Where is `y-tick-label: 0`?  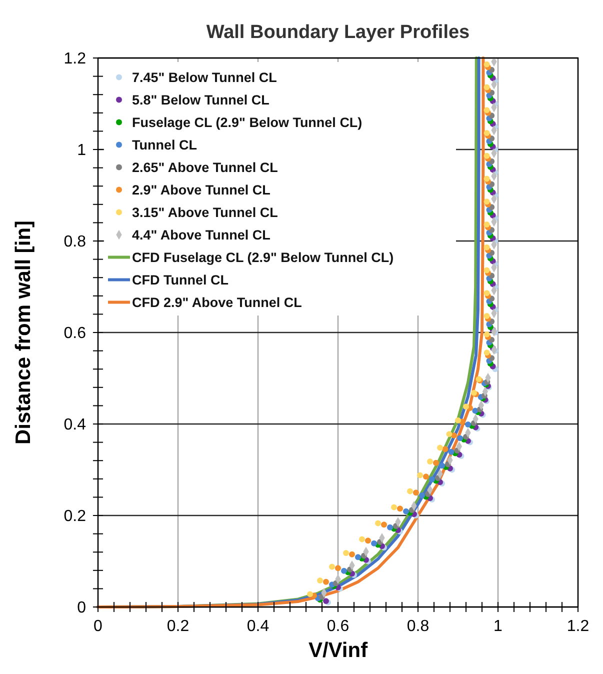
y-tick-label: 0 is located at coordinates (81, 608).